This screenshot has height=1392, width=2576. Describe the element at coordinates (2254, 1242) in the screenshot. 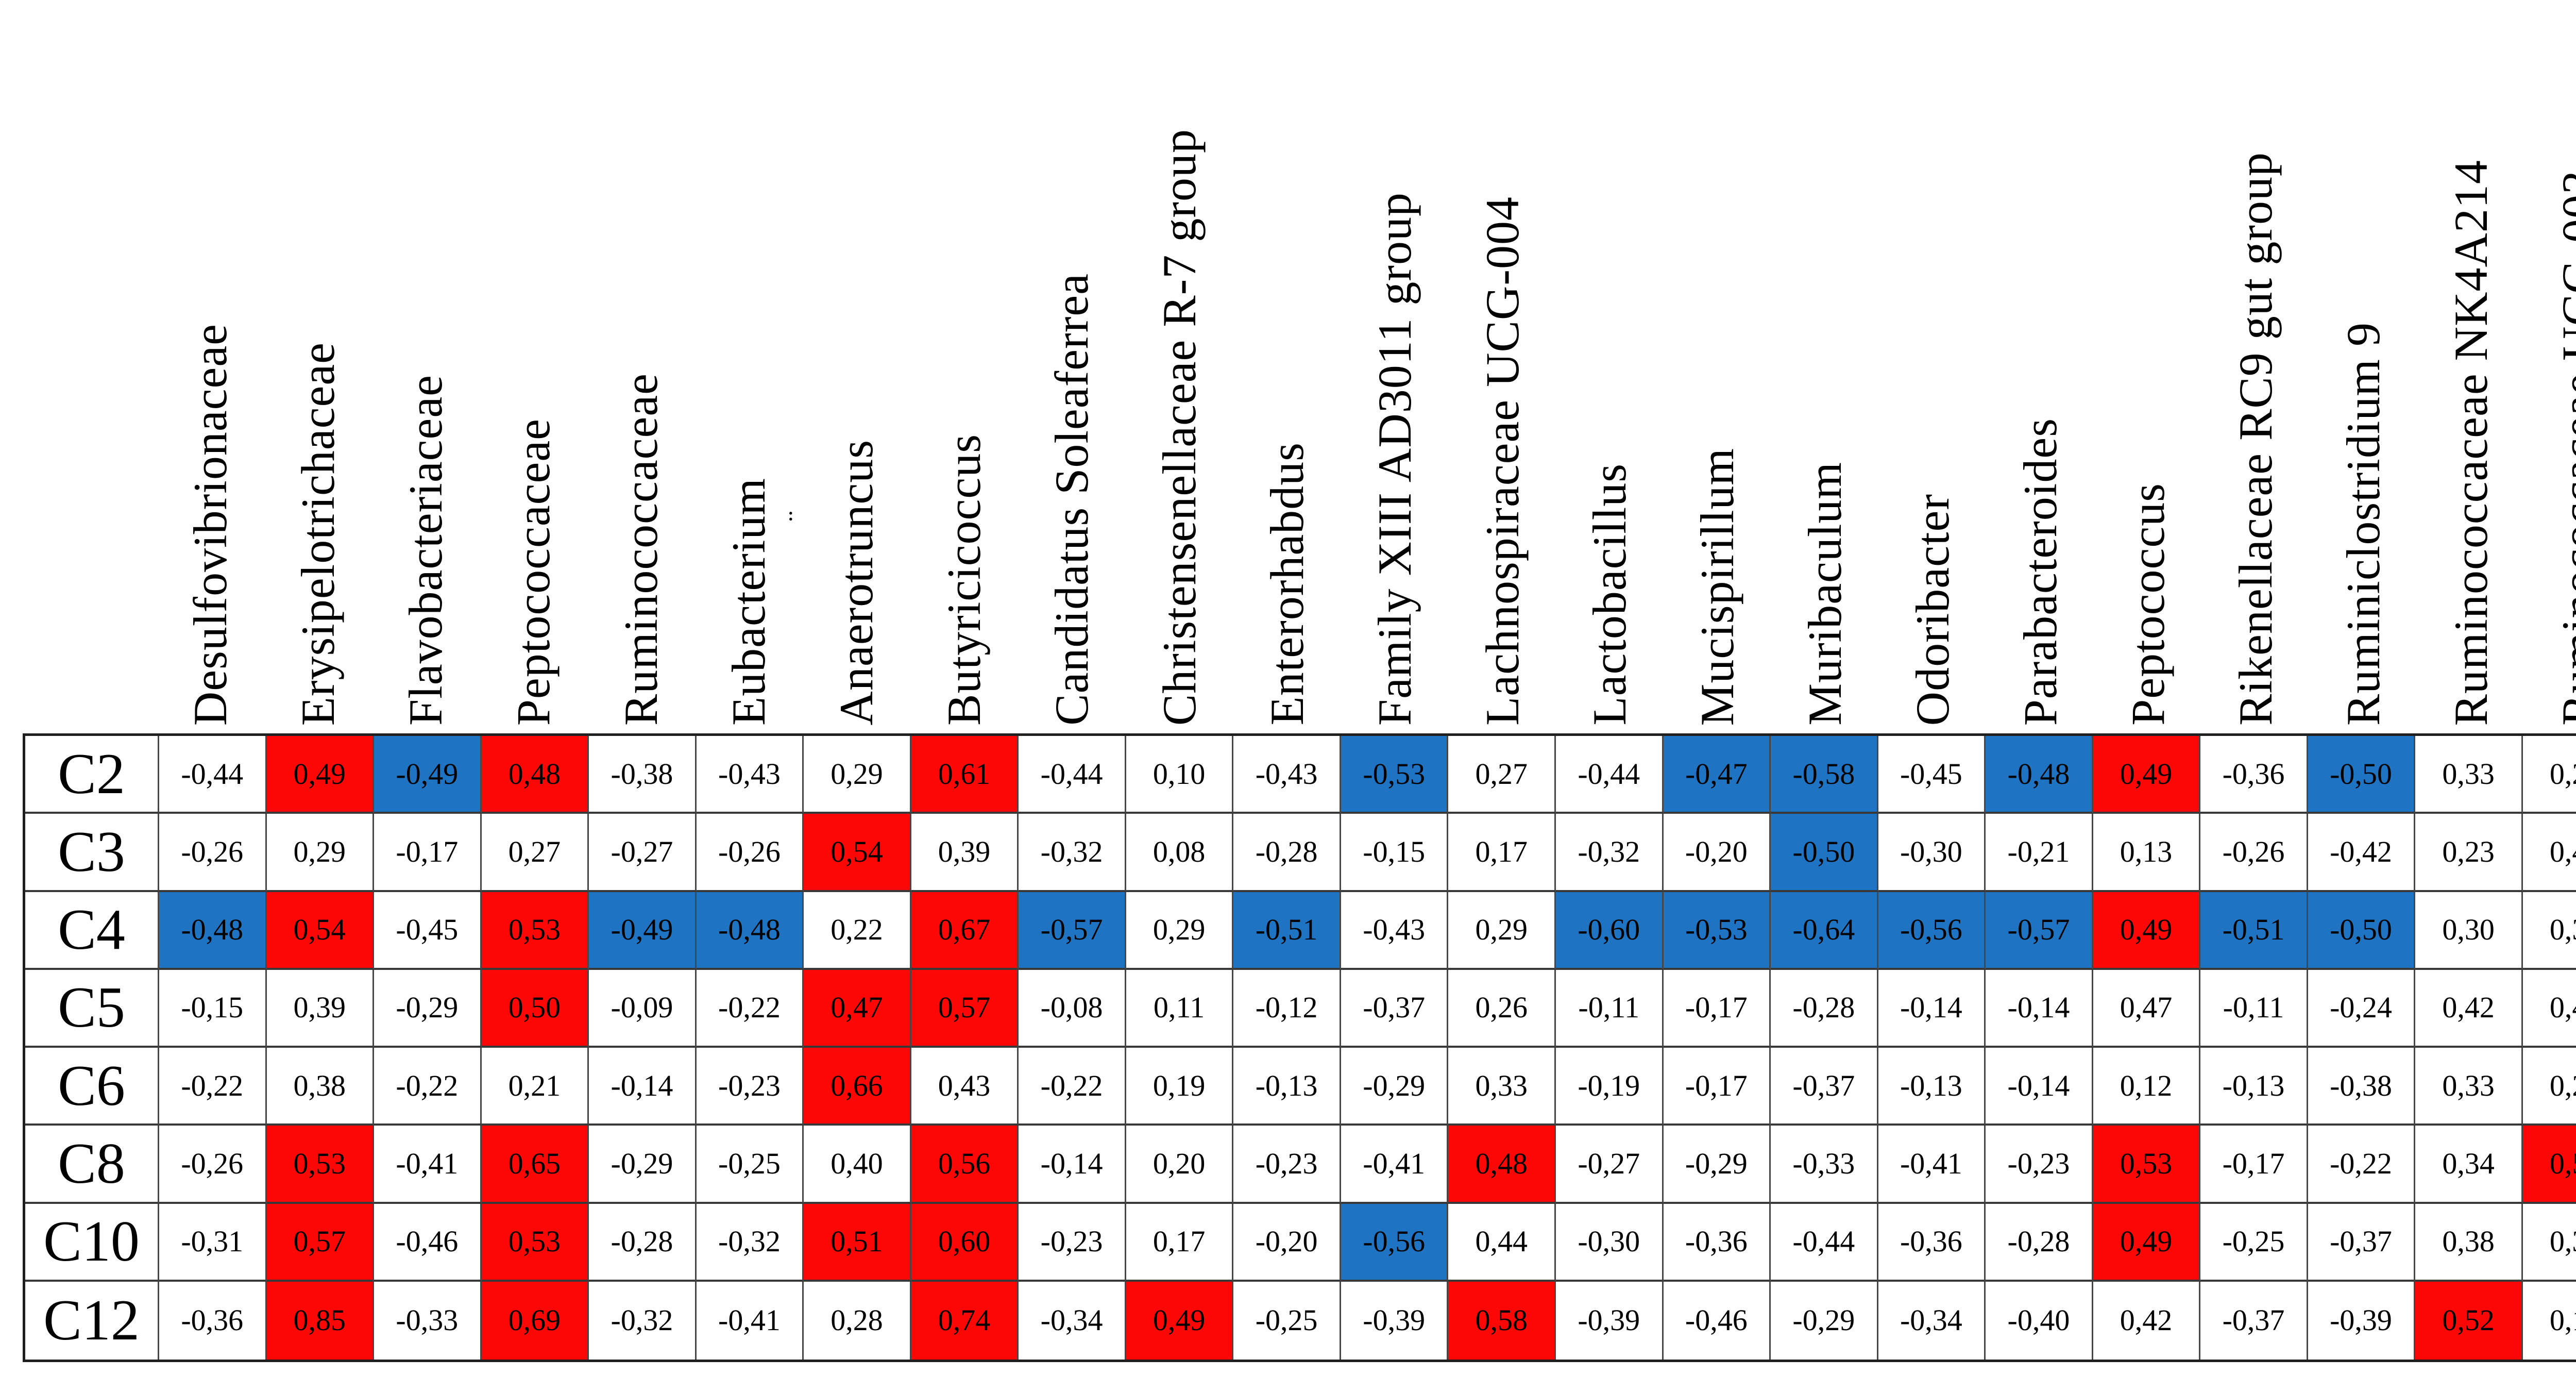

I see `correlation-cell: -0,25` at that location.